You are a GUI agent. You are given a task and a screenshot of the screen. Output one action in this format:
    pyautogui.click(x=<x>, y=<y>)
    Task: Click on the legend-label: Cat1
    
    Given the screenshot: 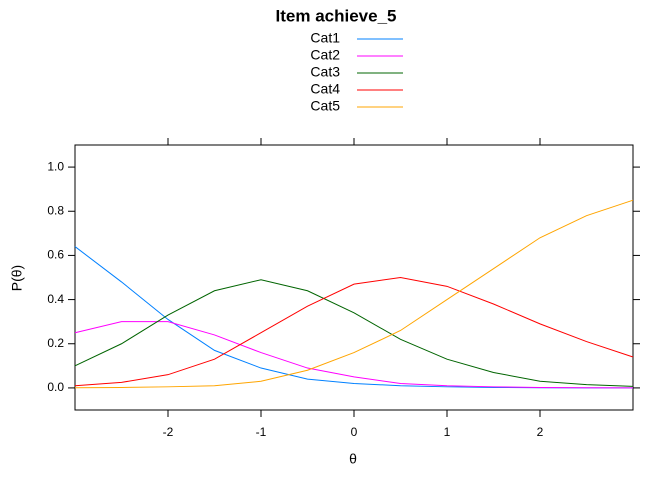 What is the action you would take?
    pyautogui.click(x=325, y=38)
    